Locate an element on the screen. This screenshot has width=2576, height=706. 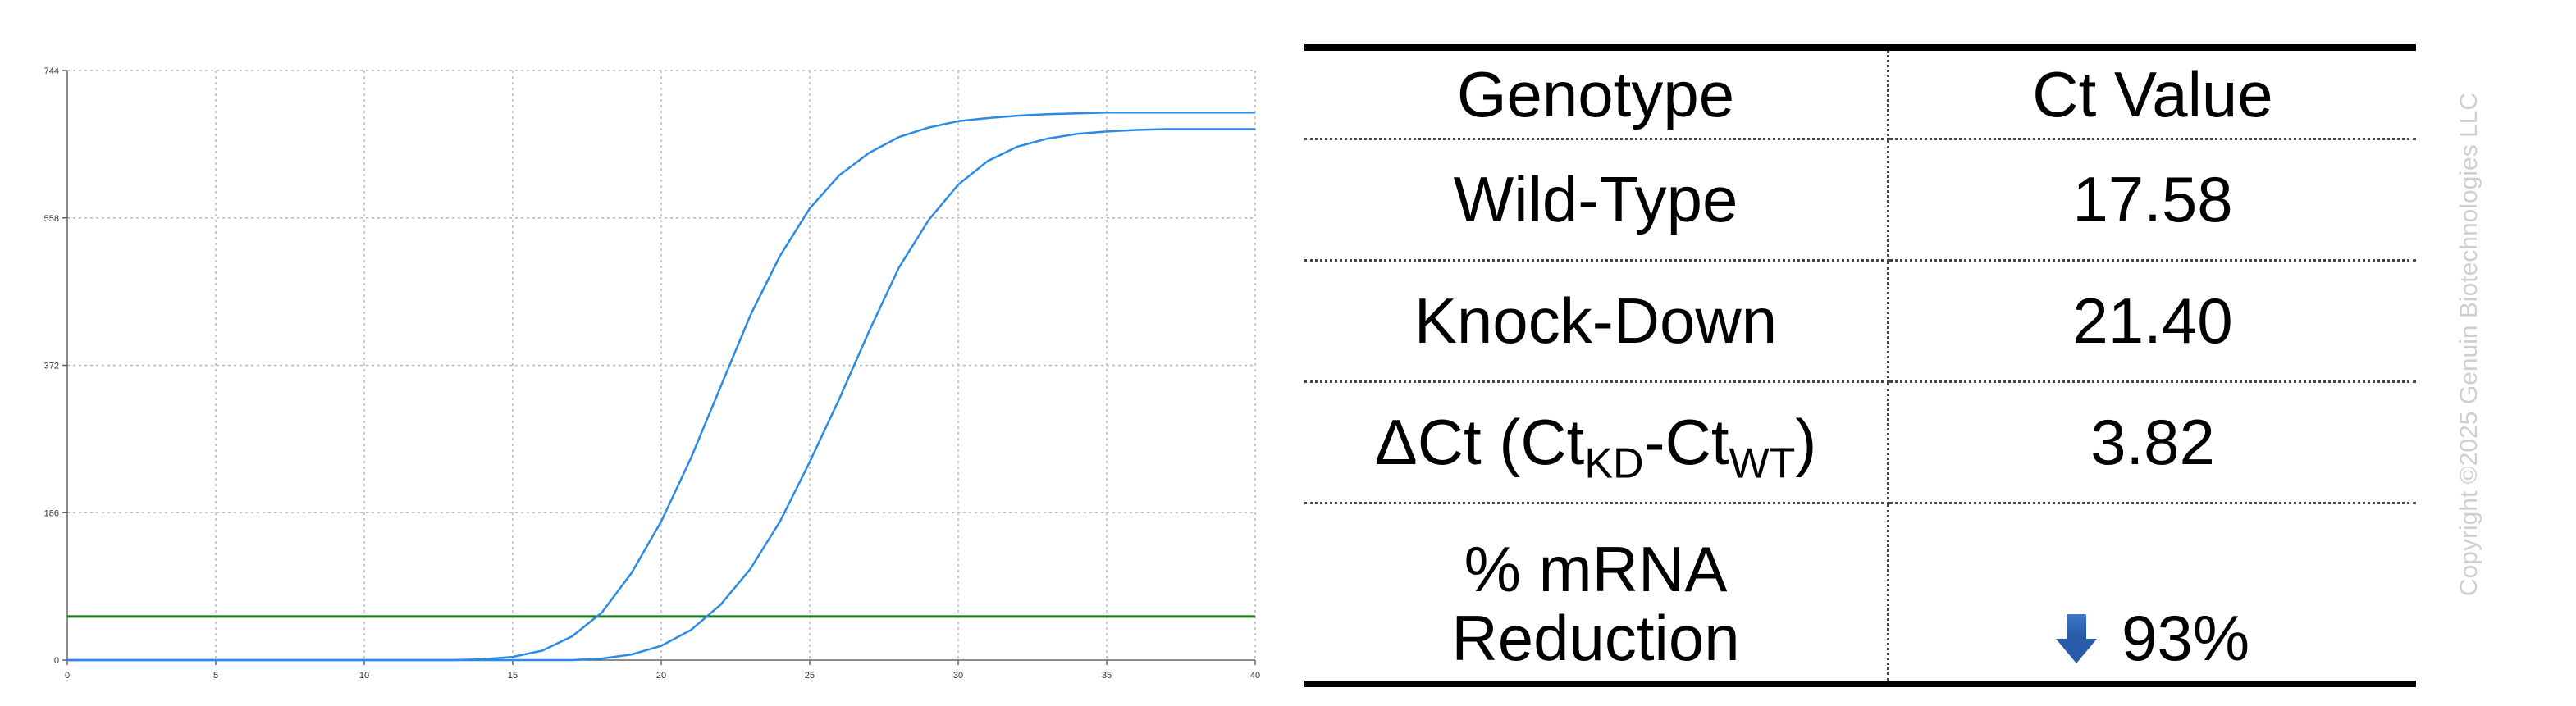
reduction-row: % mRNA Reduction 93% is located at coordinates (1861, 594).